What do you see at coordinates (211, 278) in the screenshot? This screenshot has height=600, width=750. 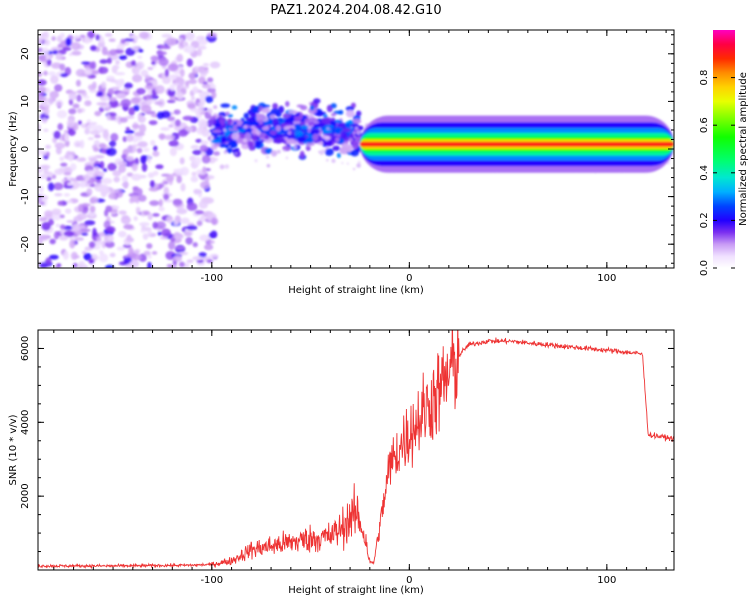 I see `x-tick-label: -100` at bounding box center [211, 278].